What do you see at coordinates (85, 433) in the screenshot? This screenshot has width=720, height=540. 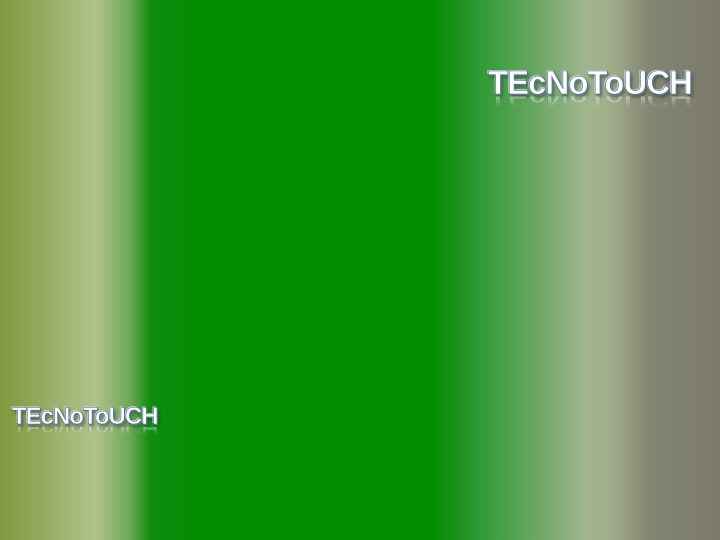 I see `logo-small-reflection: TEcNoToUCH` at bounding box center [85, 433].